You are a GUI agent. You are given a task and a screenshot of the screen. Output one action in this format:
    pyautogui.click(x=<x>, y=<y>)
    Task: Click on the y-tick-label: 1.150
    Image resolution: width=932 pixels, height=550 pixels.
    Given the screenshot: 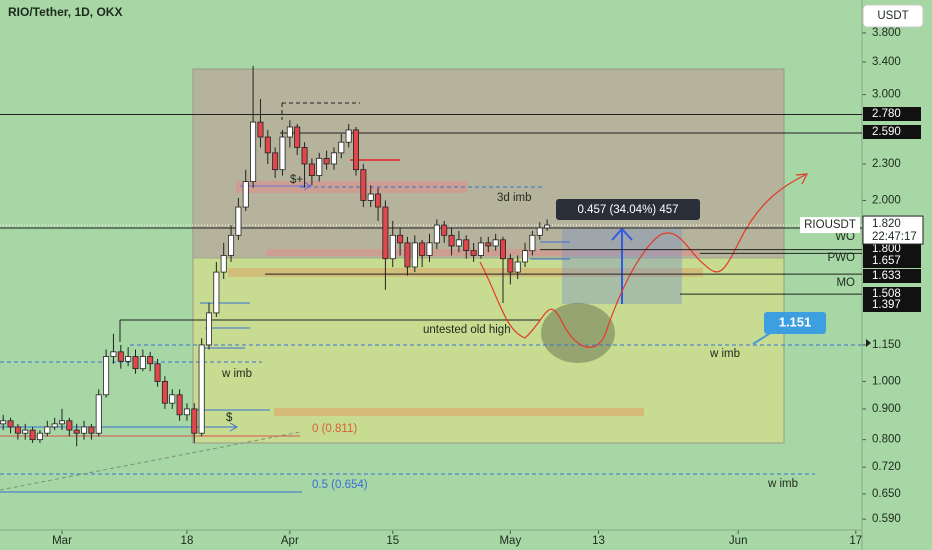 What is the action you would take?
    pyautogui.click(x=886, y=345)
    